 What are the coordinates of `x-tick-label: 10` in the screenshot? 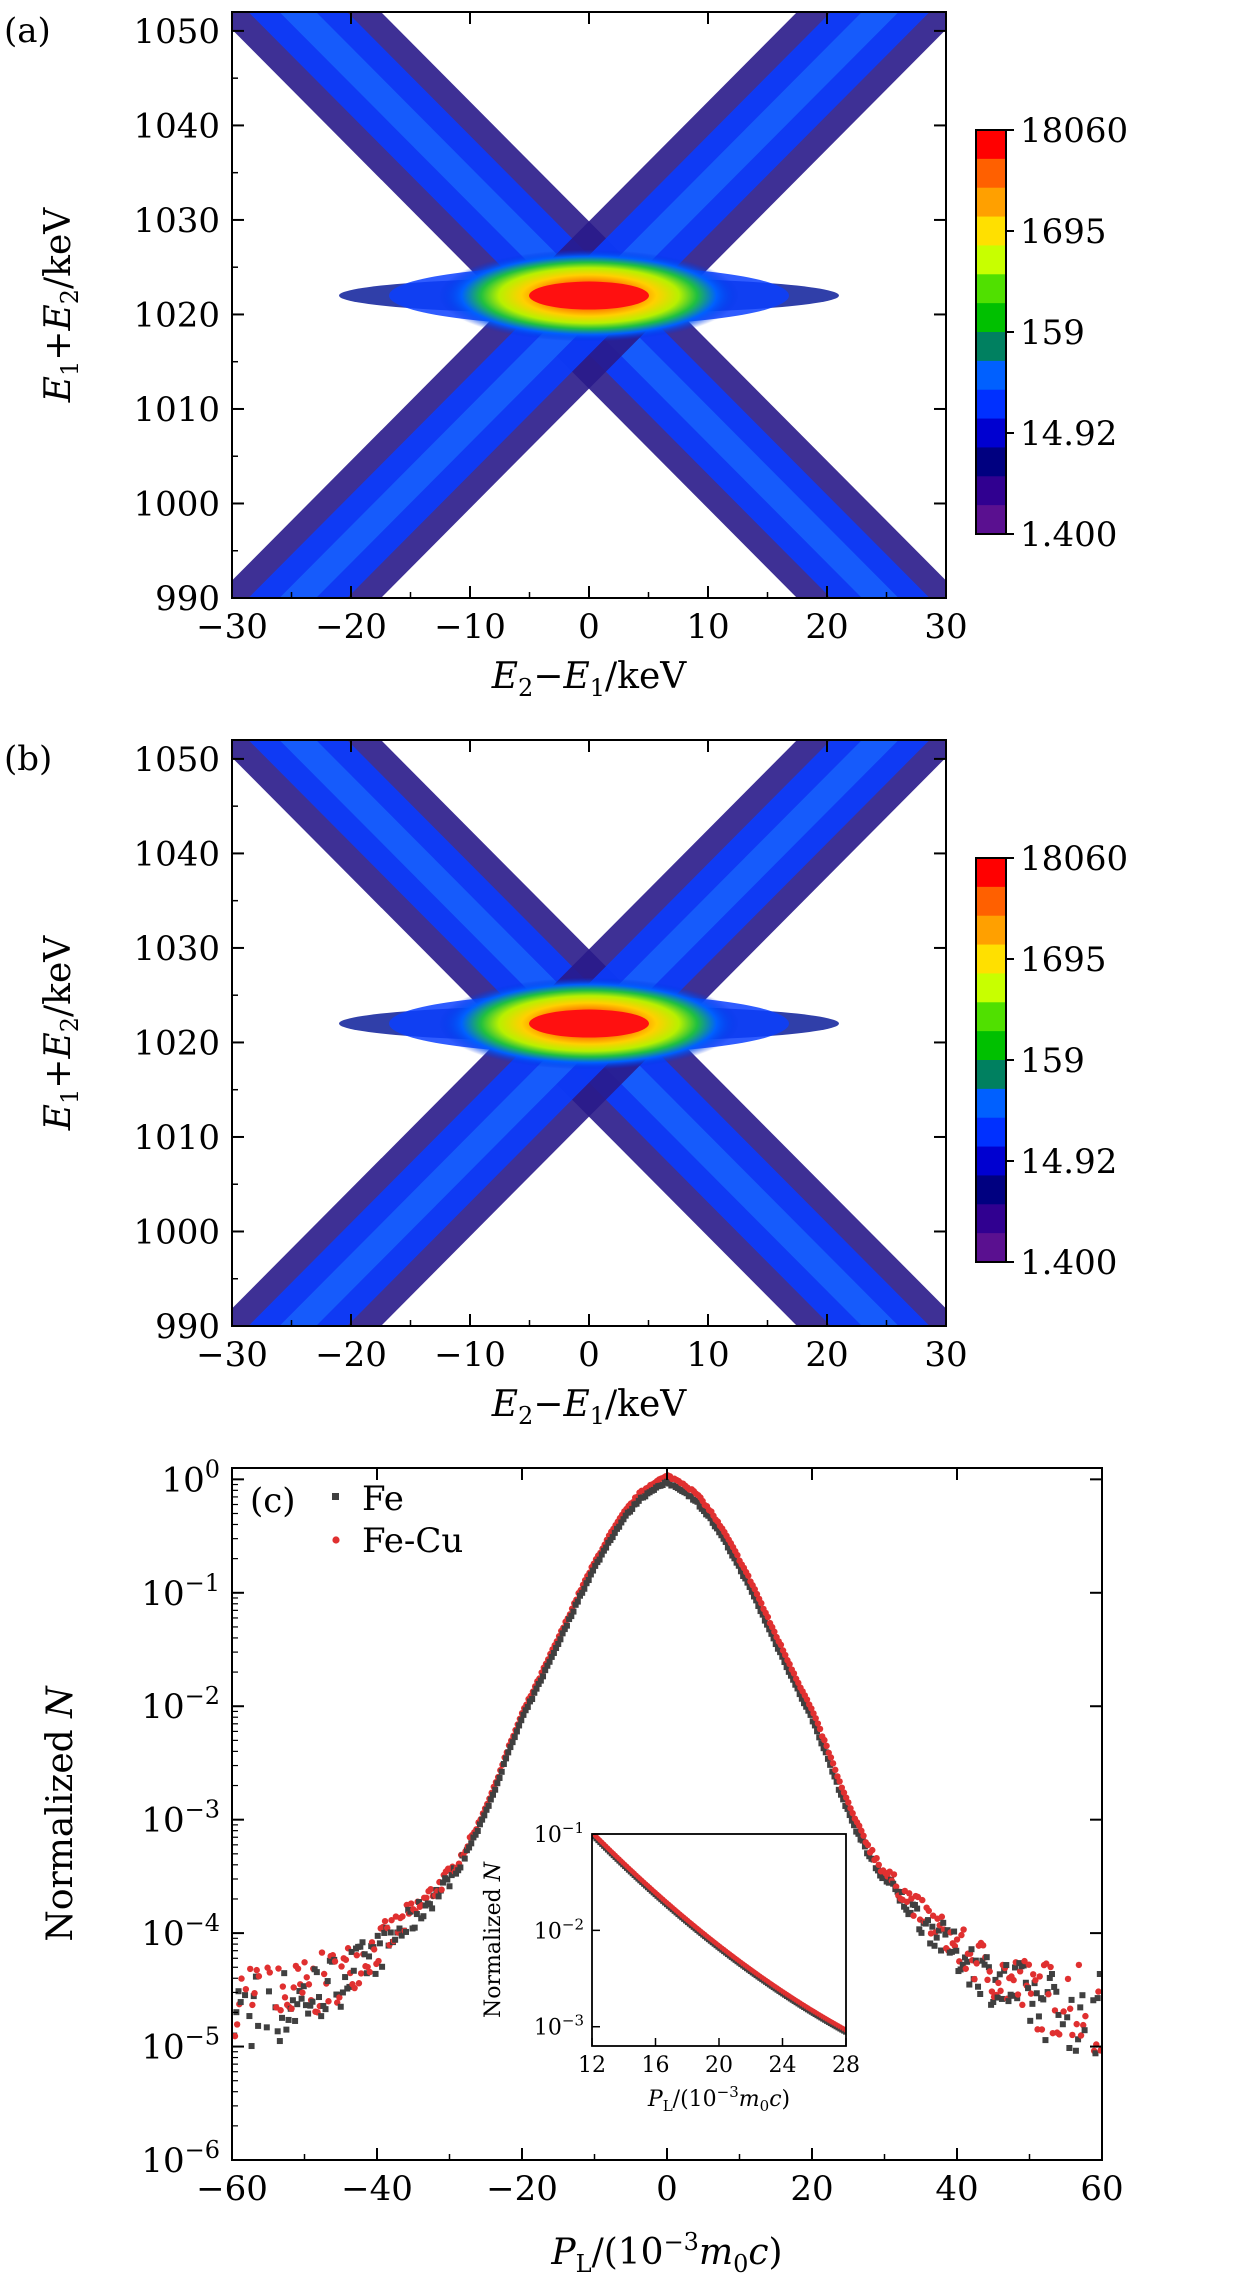 It's located at (707, 627).